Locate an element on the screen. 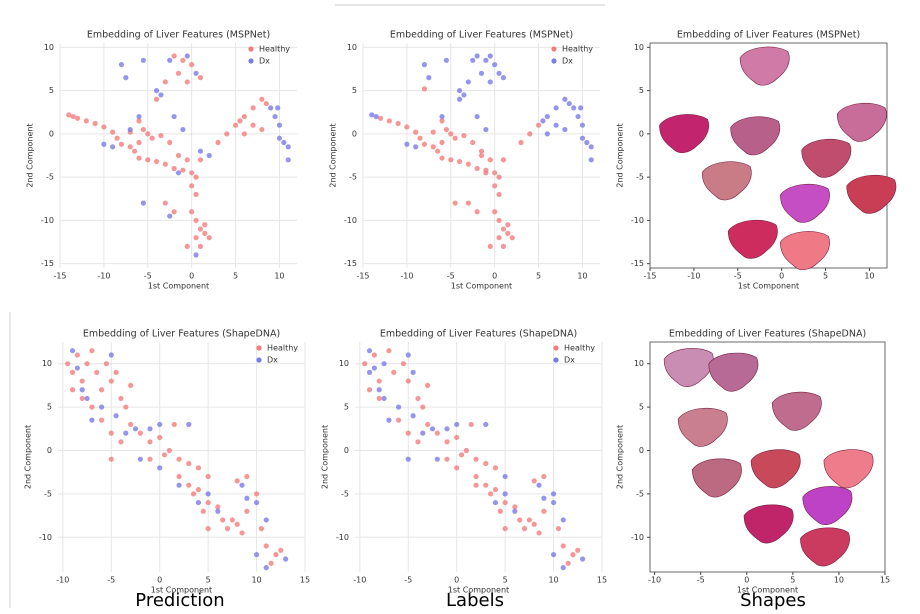 This screenshot has height=614, width=920. y-tick-label: -10 is located at coordinates (342, 537).